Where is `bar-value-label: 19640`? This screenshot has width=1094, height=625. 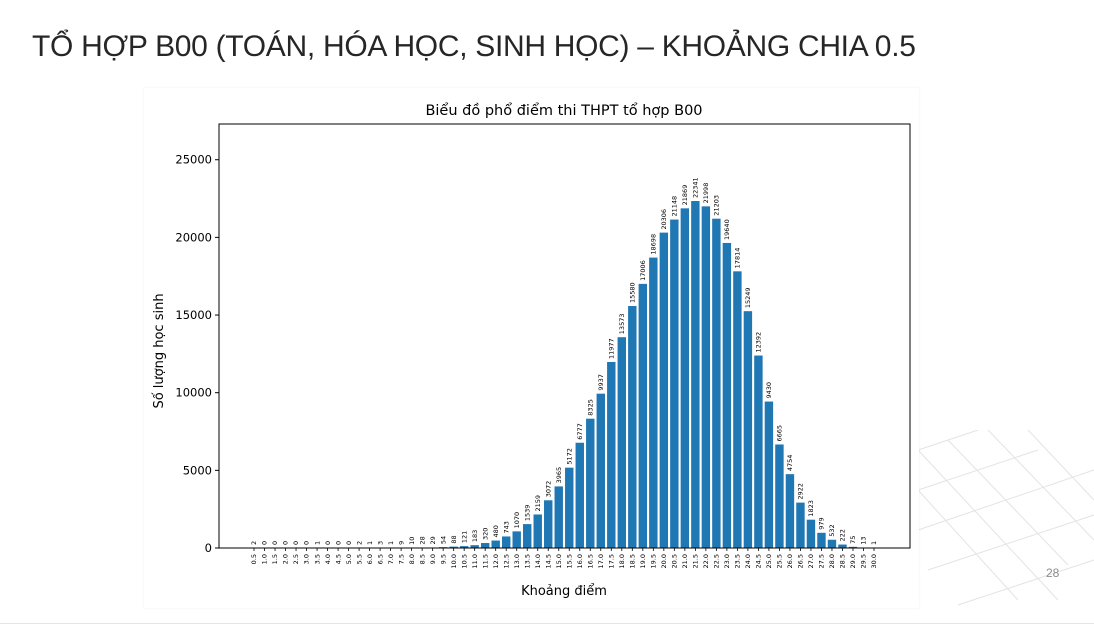 bar-value-label: 19640 is located at coordinates (727, 229).